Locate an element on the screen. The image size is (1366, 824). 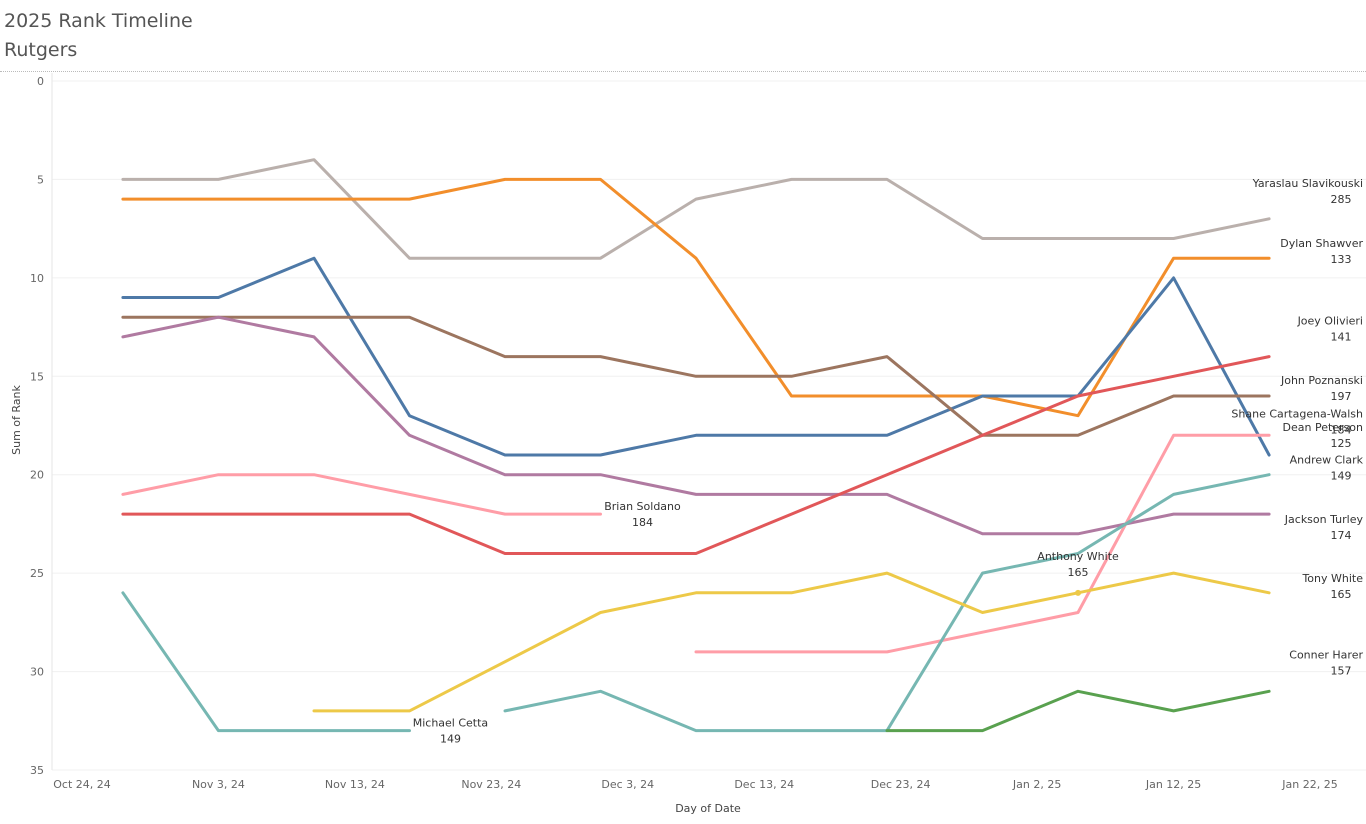
label-dean-peterson: Dean Peterson 125 is located at coordinates (1323, 435).